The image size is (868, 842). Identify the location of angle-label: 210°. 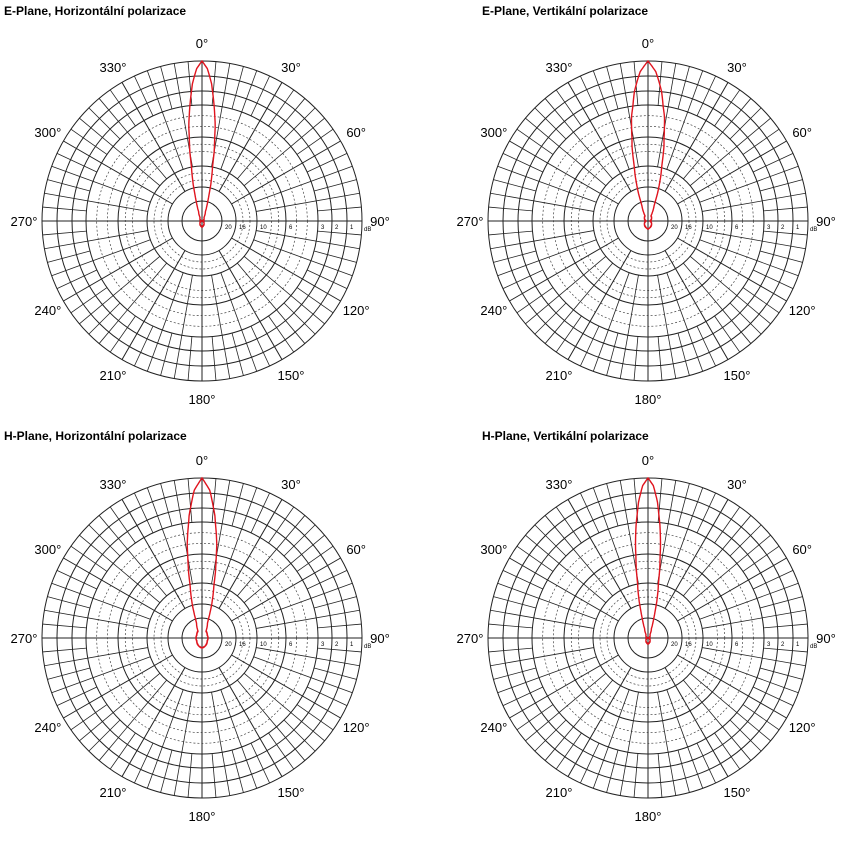
(113, 792).